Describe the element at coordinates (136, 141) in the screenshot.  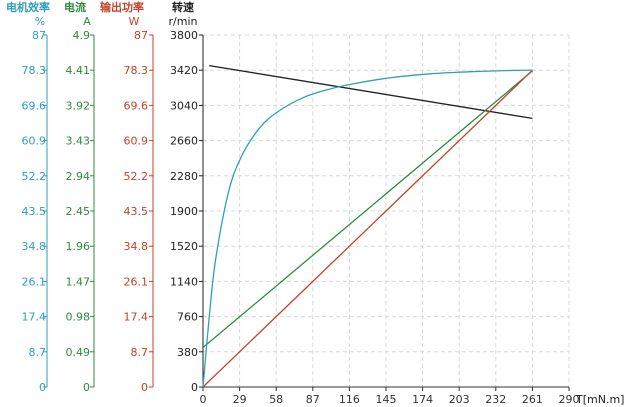
I see `output_power-tick-label: 60.9` at that location.